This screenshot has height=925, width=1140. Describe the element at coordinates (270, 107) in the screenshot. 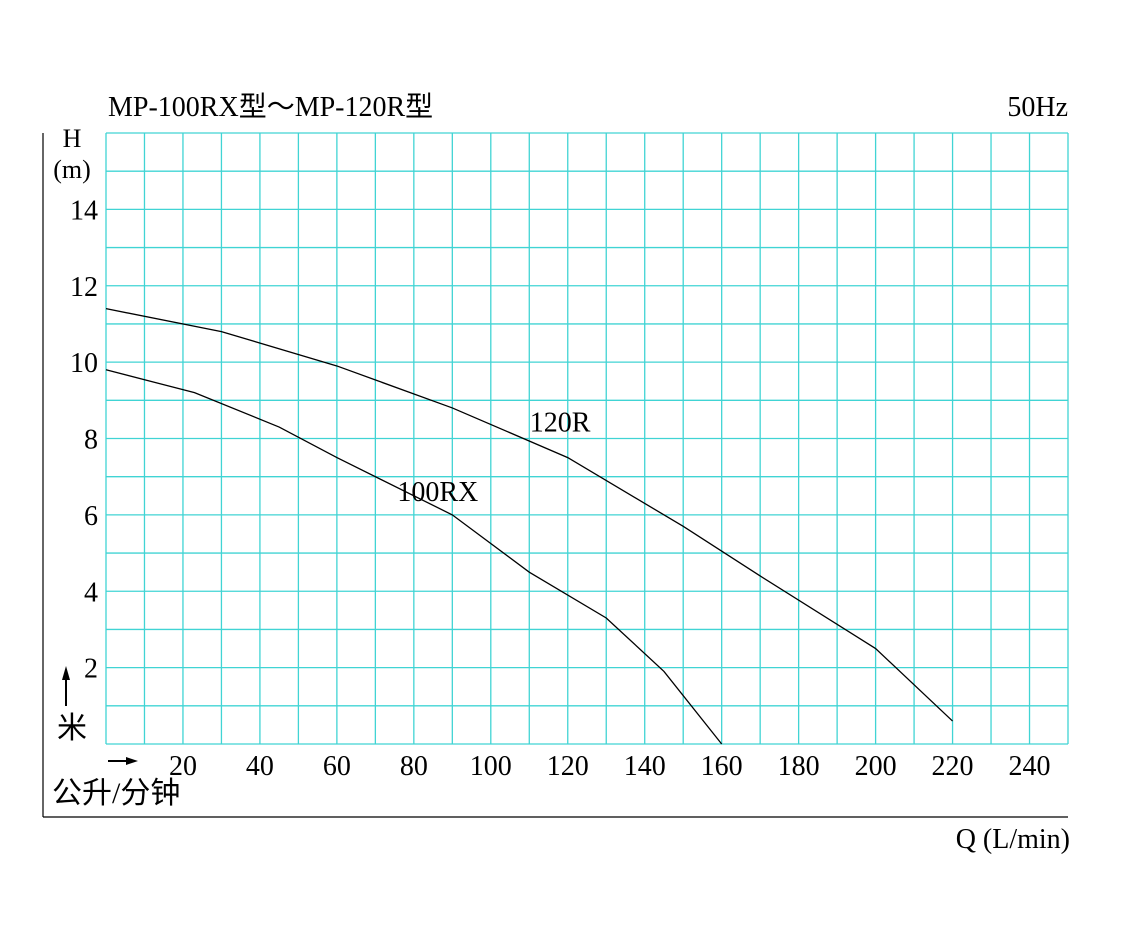

I see `chart-title: MP-100RX型～MP-120R型` at that location.